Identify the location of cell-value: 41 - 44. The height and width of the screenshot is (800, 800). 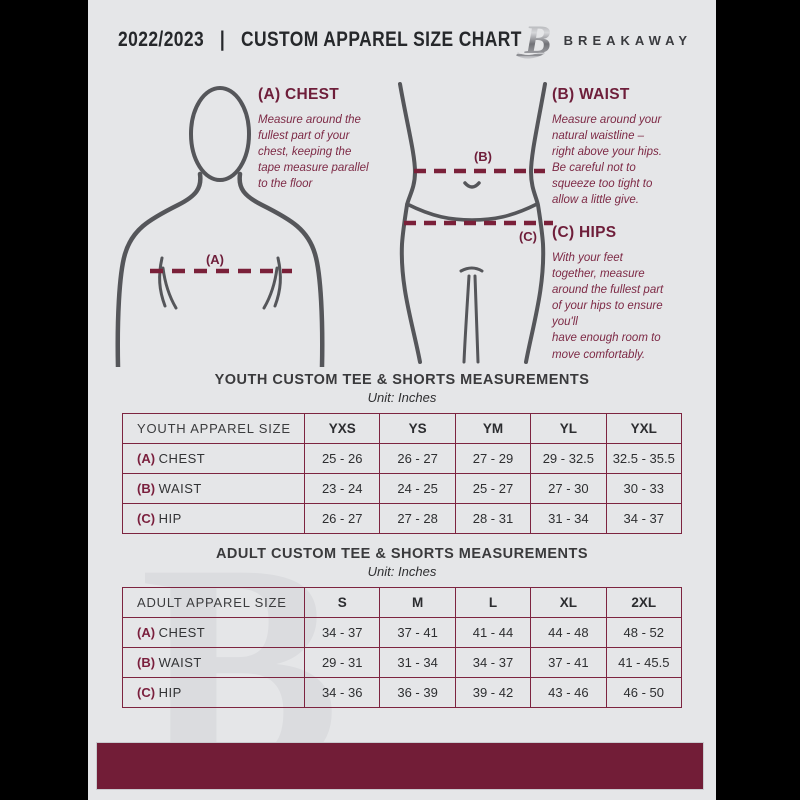
(493, 632).